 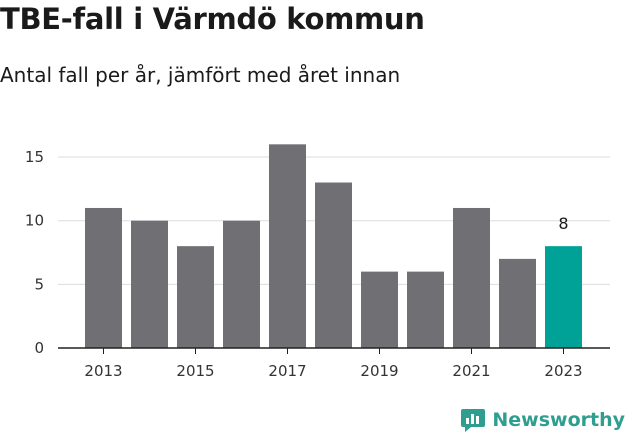 What do you see at coordinates (473, 420) in the screenshot?
I see `newsworthy-icon` at bounding box center [473, 420].